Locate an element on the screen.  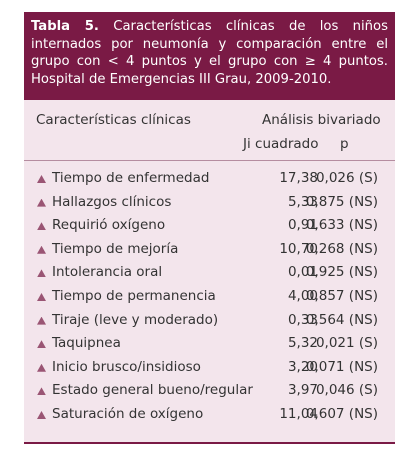
row-label: Inicio brusco/insidioso is located at coordinates (126, 366).